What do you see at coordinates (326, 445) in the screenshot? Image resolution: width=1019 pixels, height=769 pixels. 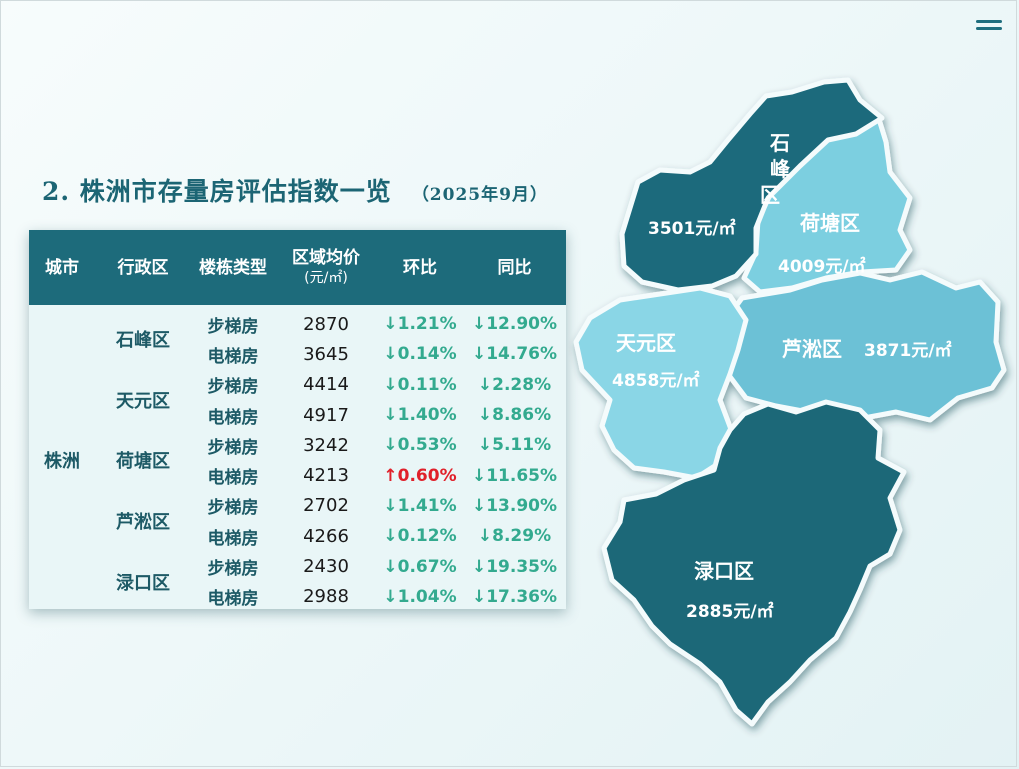 I see `cell-avg-price: 3242` at bounding box center [326, 445].